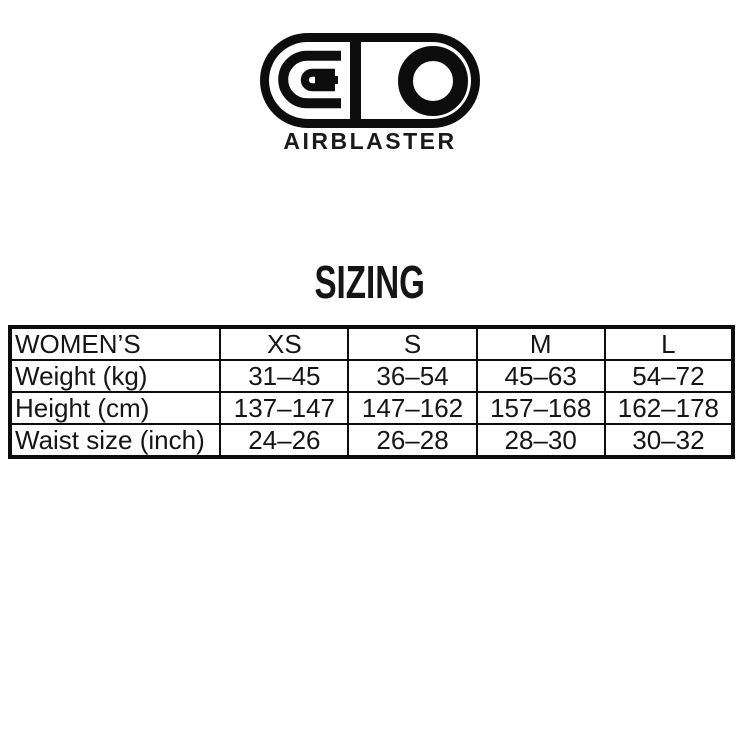  What do you see at coordinates (284, 408) in the screenshot?
I see `height-xs: 137–147` at bounding box center [284, 408].